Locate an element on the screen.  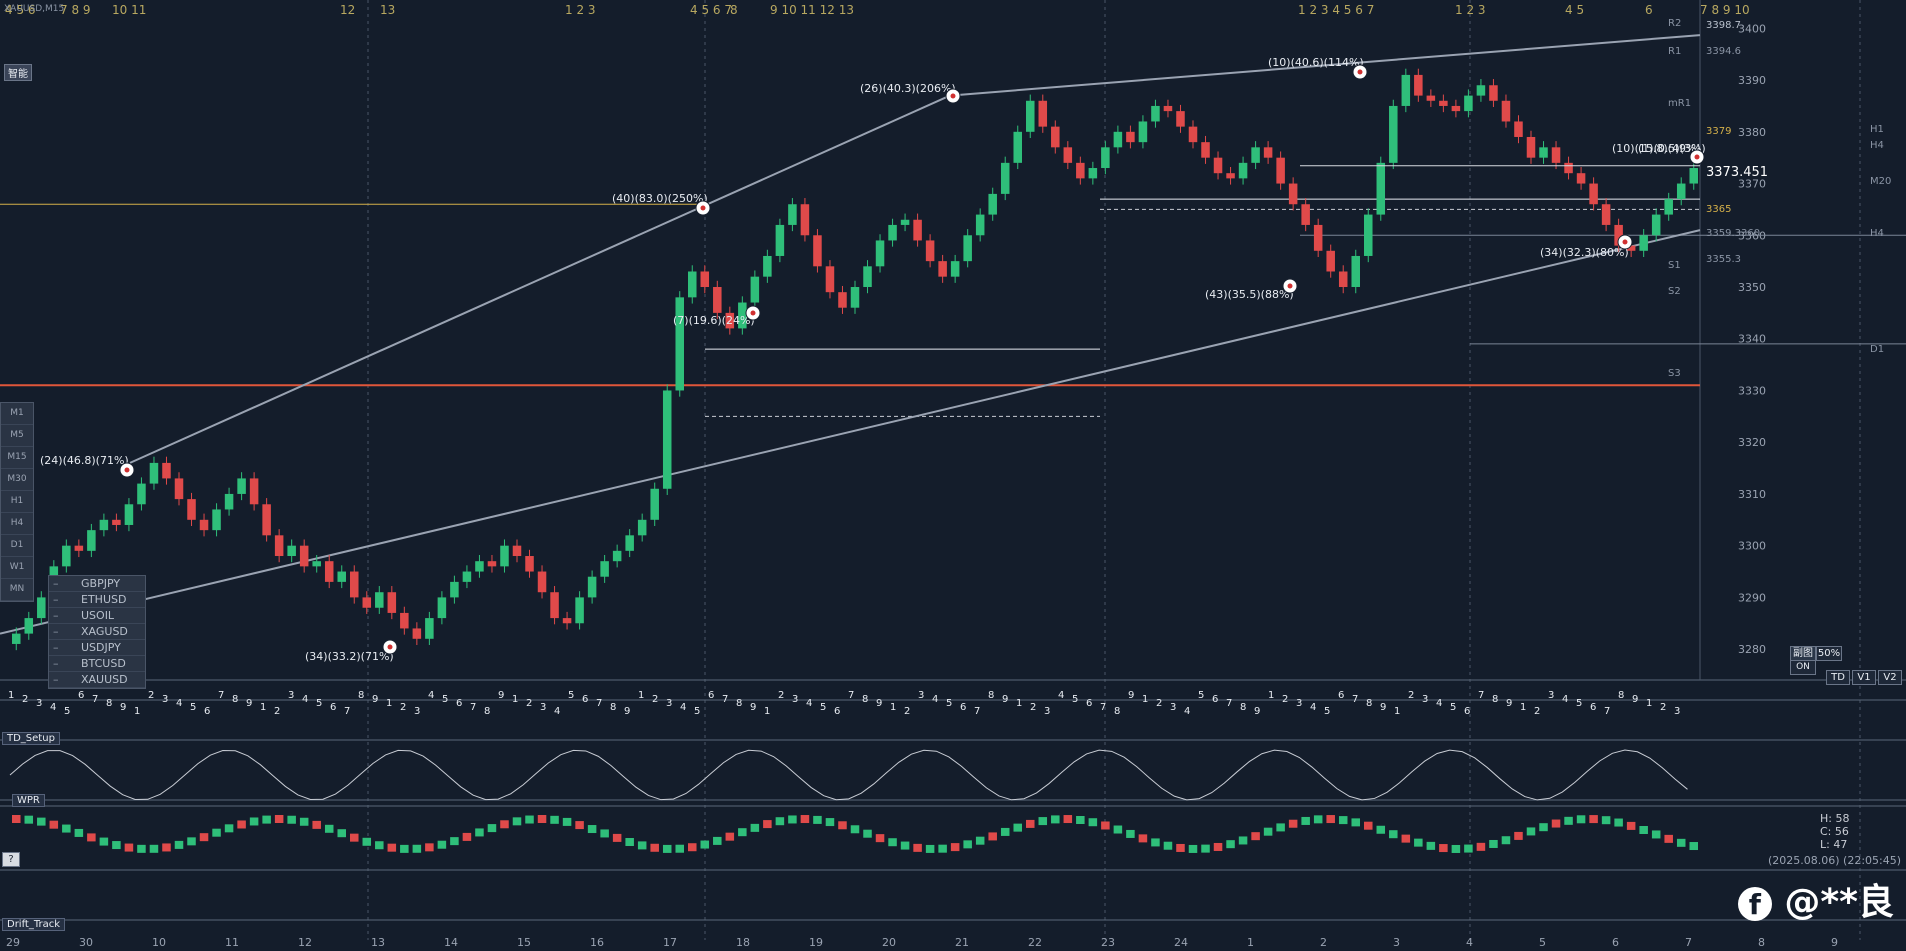
symbol-item: XAUUSD is located at coordinates (97, 680).